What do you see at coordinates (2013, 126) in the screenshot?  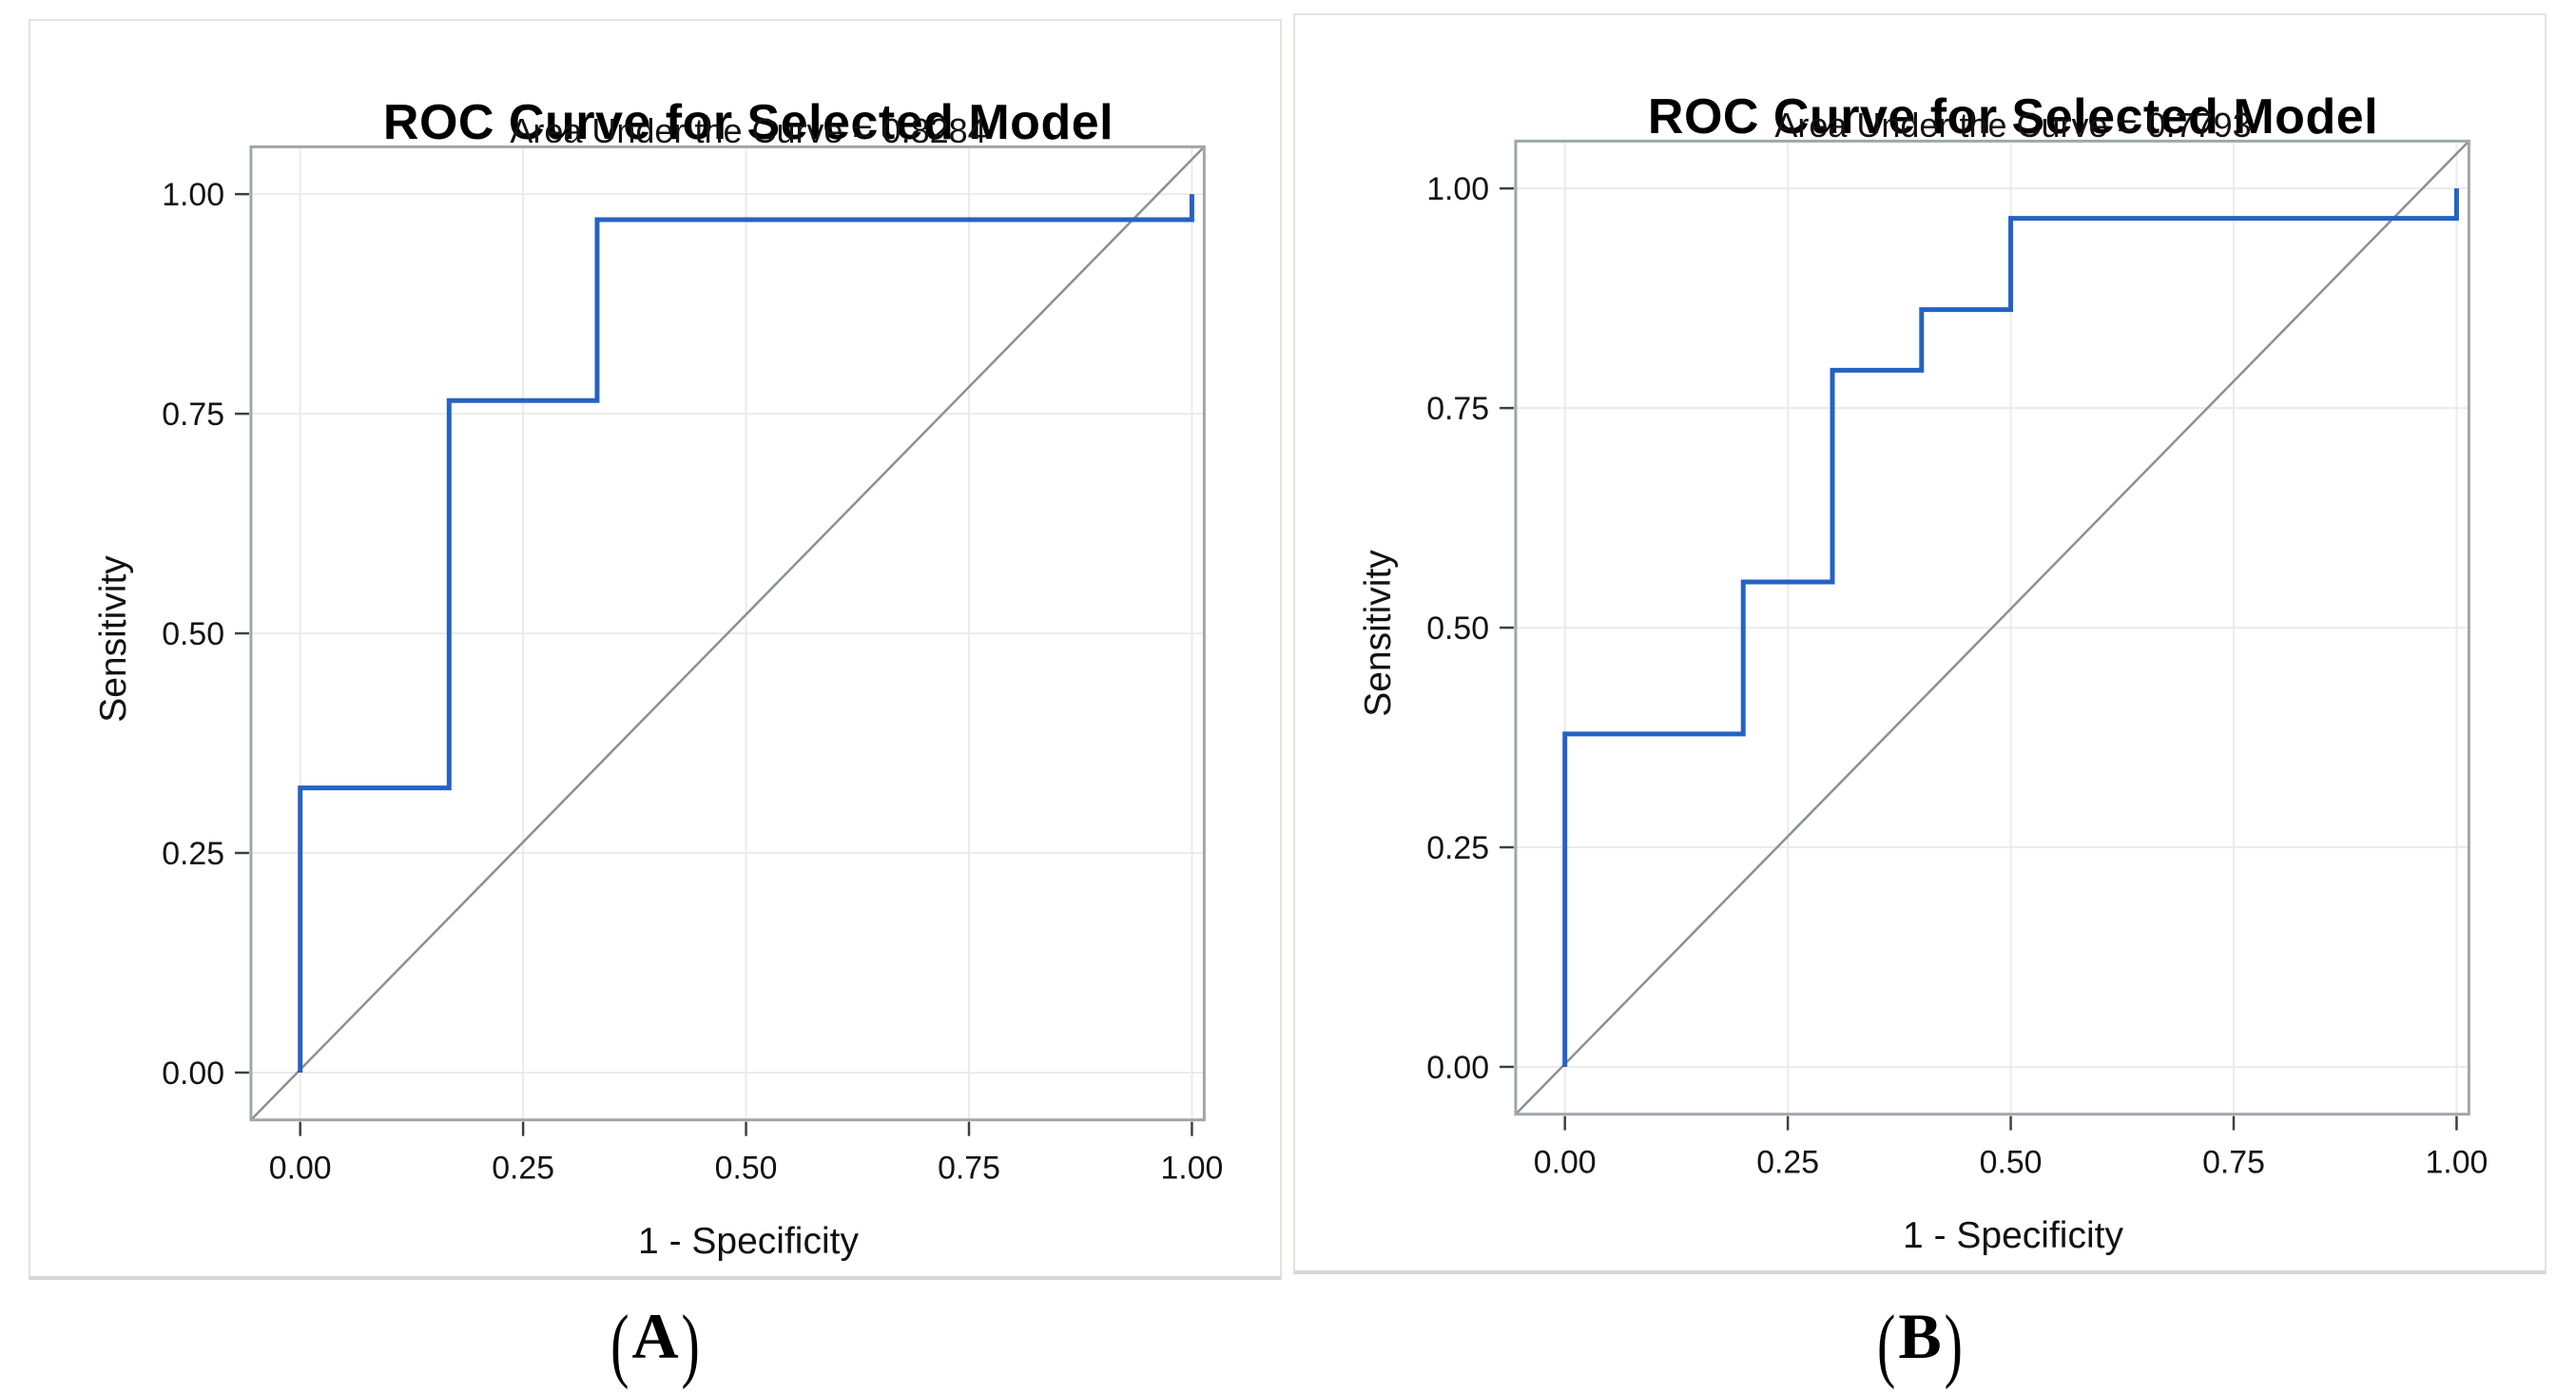 I see `chart-subtitle-auc: Area Under the Curve = 0.7793` at bounding box center [2013, 126].